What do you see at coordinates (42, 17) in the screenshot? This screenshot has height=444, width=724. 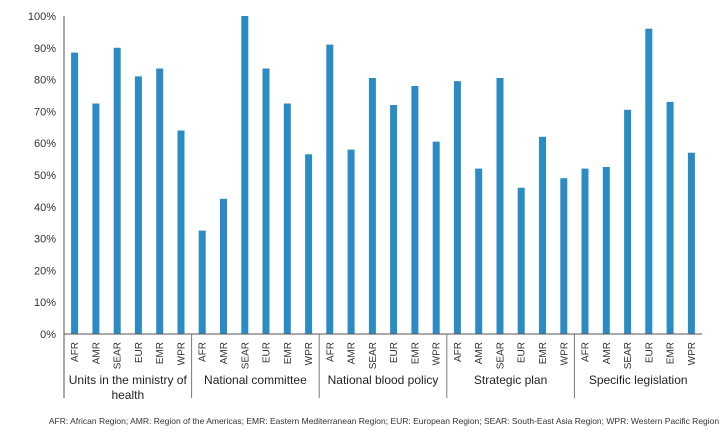 I see `y-tick-label: 100%` at bounding box center [42, 17].